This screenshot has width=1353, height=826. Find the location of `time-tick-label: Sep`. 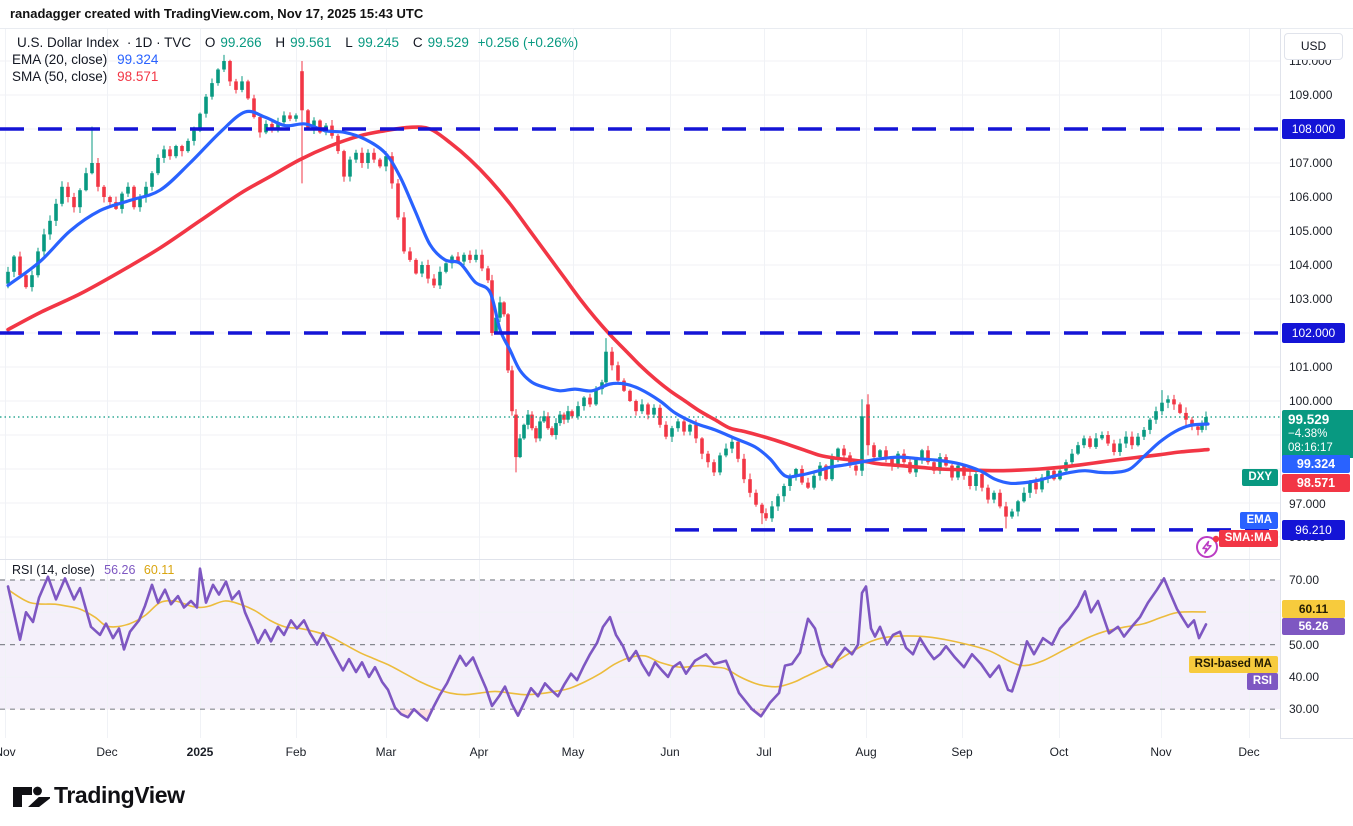

time-tick-label: Sep is located at coordinates (962, 752).